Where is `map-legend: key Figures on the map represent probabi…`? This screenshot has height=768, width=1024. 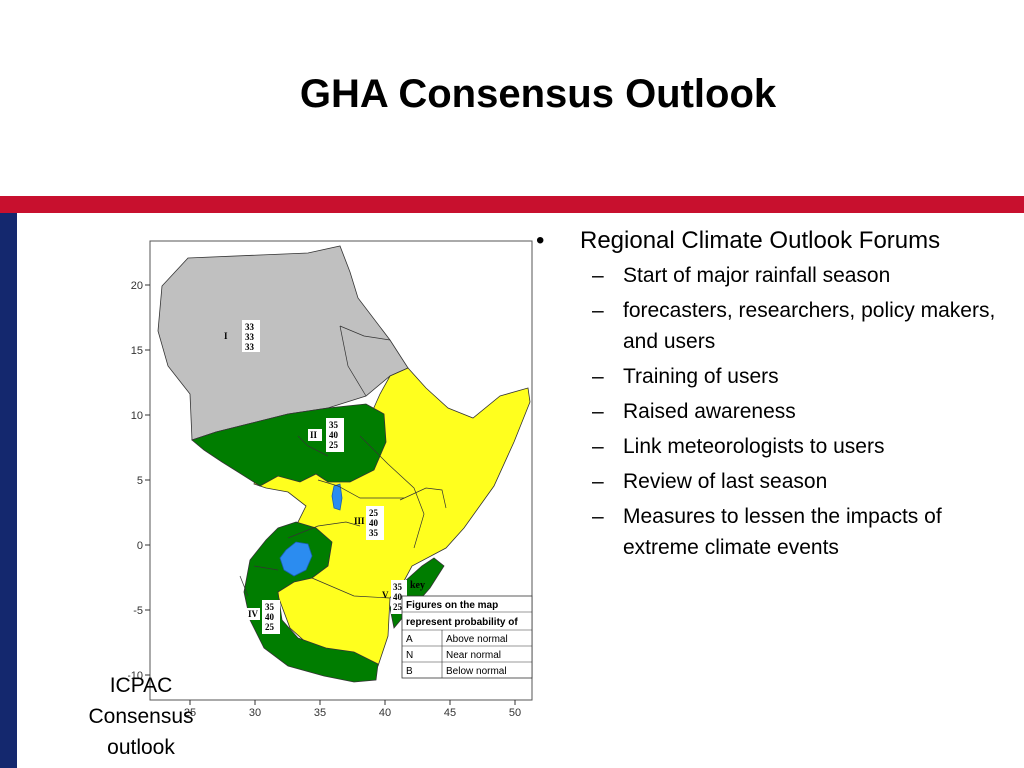 map-legend: key Figures on the map represent probabi… is located at coordinates (467, 629).